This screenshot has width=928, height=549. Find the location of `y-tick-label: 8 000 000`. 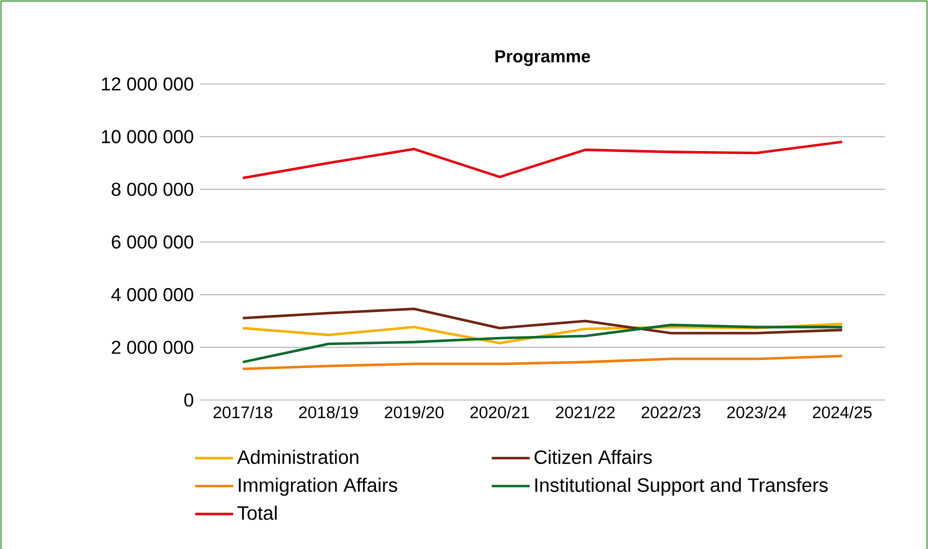

y-tick-label: 8 000 000 is located at coordinates (153, 189).